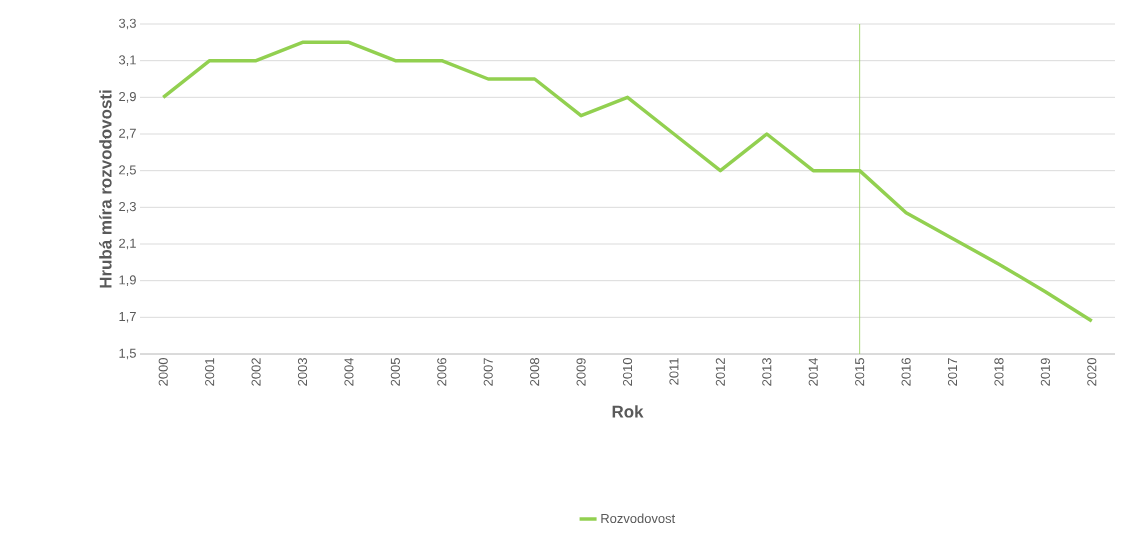 This screenshot has width=1132, height=552. Describe the element at coordinates (105, 189) in the screenshot. I see `y-axis-title: Hrubá míra rozvodovosti` at that location.